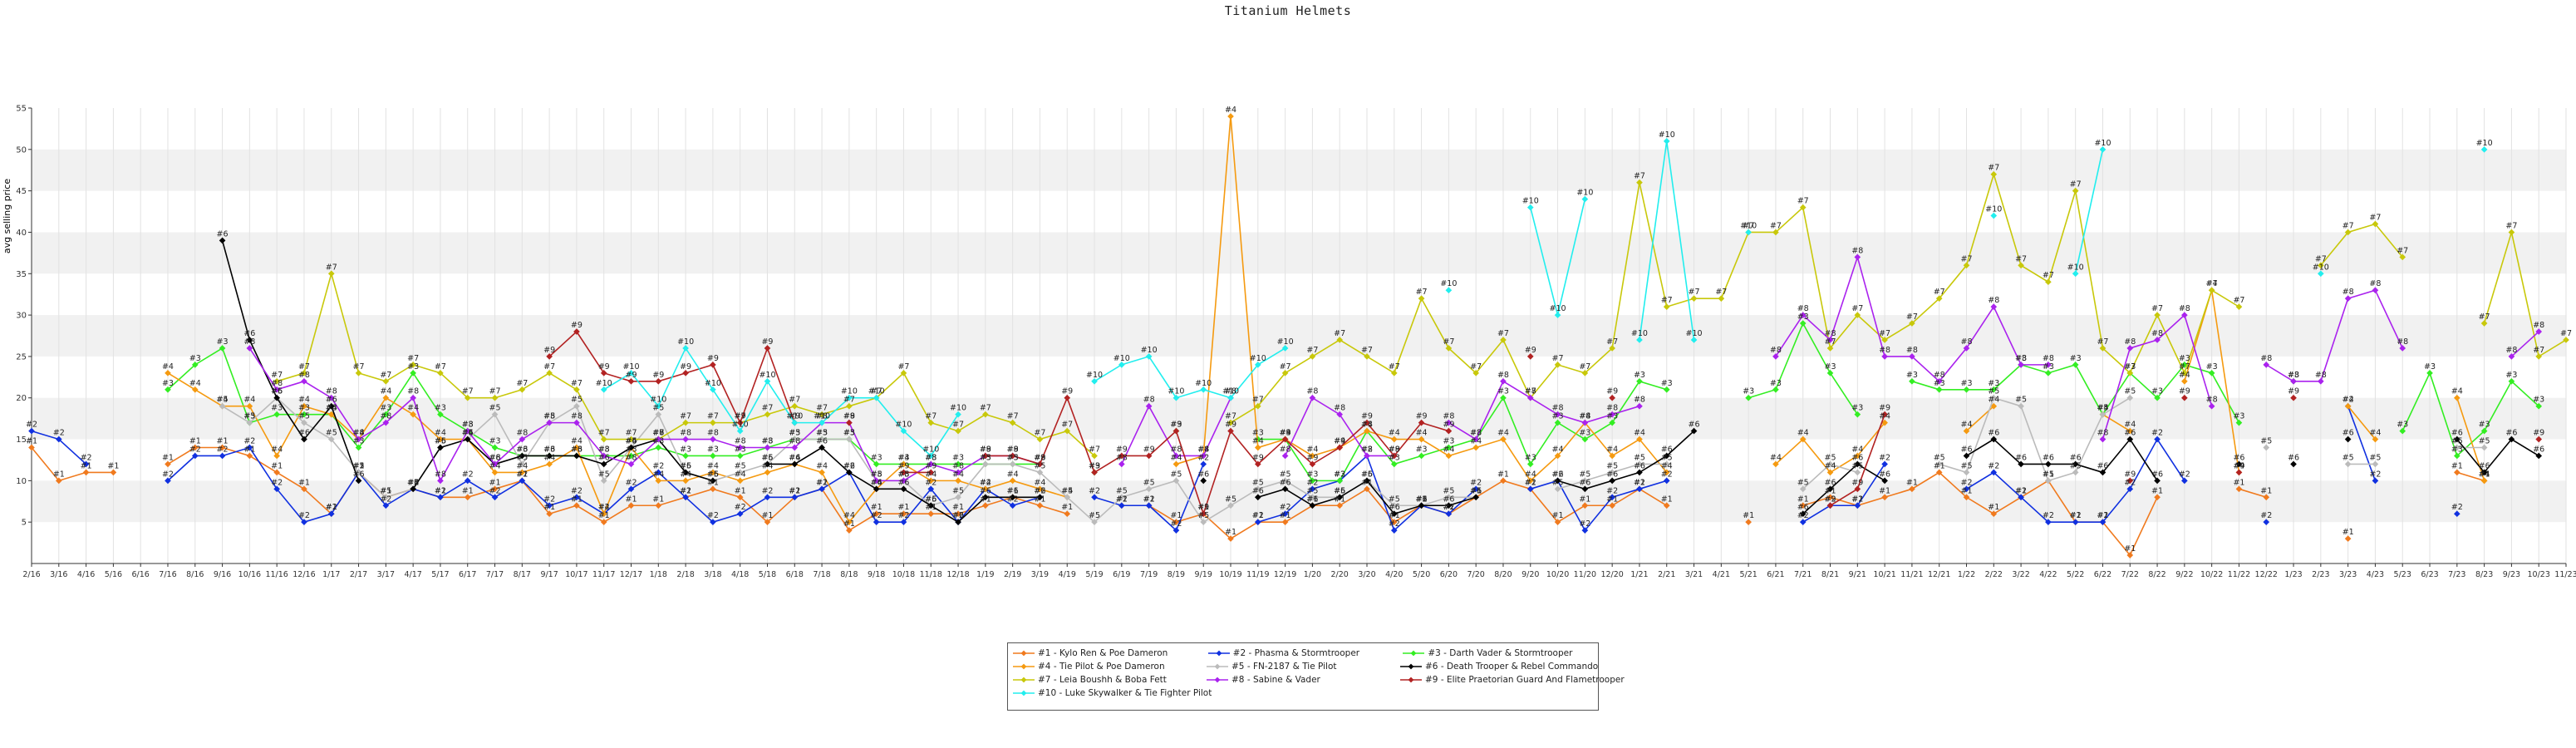 This screenshot has width=2576, height=748. I want to click on legend-item: #1 - Kylo Ren & Poe Dameron, so click(1110, 653).